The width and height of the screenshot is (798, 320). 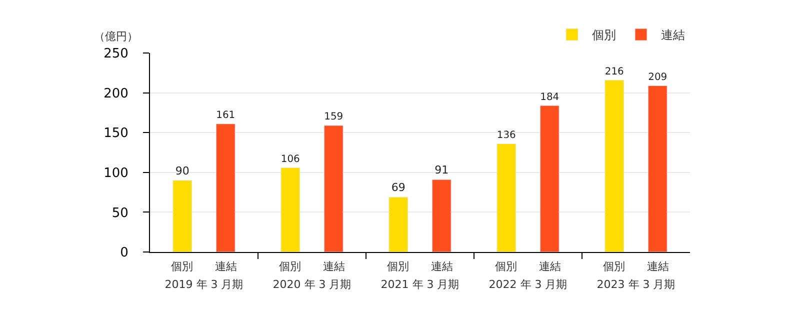 What do you see at coordinates (312, 285) in the screenshot?
I see `x-tick-label: 2020 年 3 月期` at bounding box center [312, 285].